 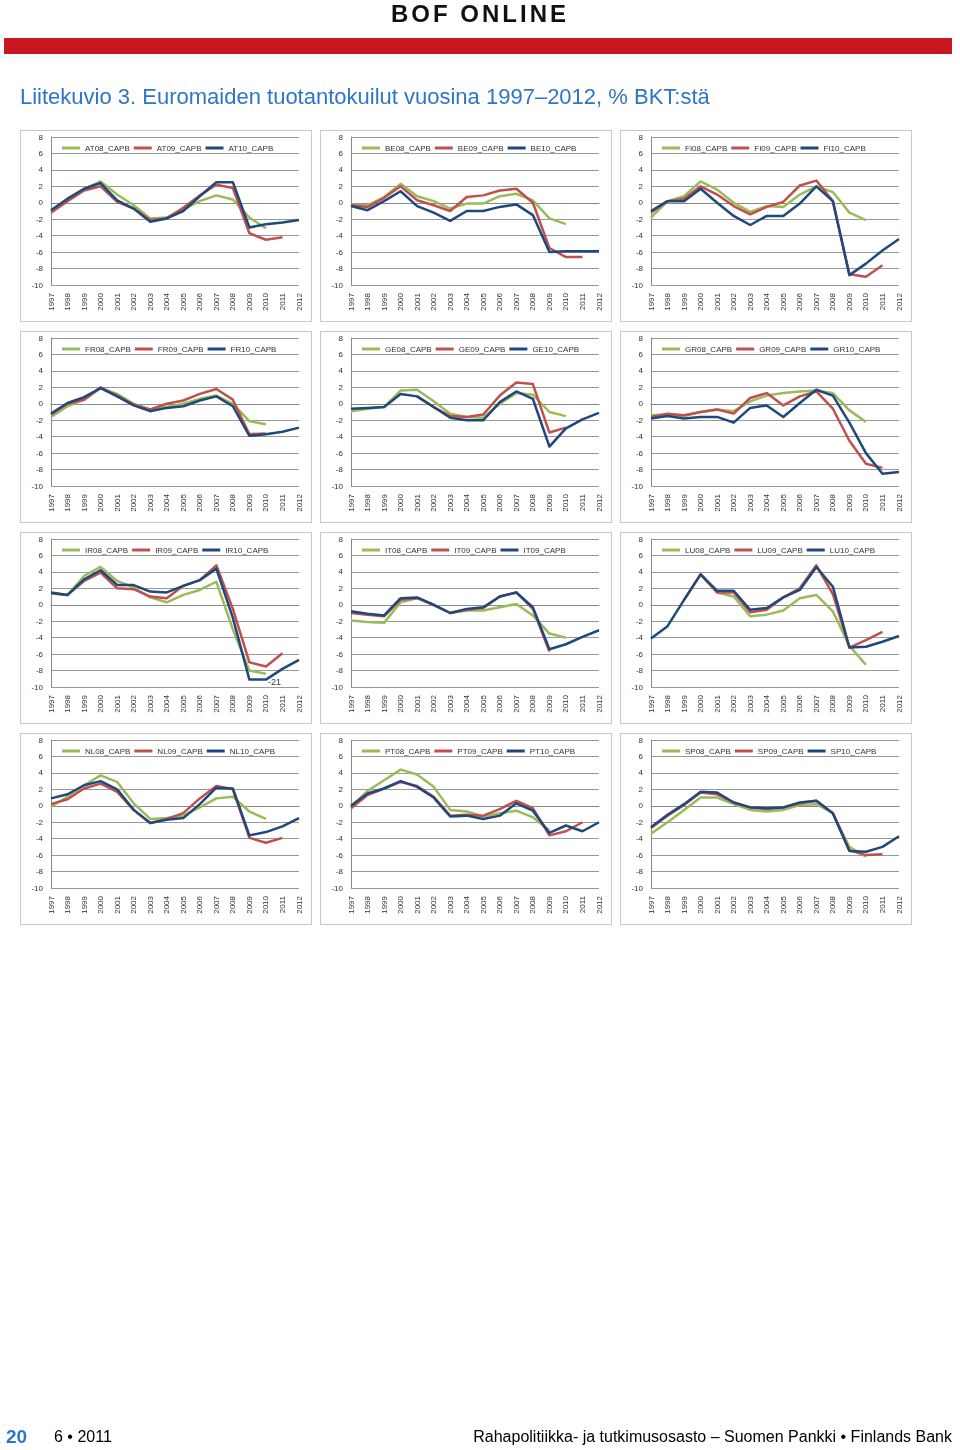 I want to click on legend-label: LU09_CAPB, so click(x=780, y=550).